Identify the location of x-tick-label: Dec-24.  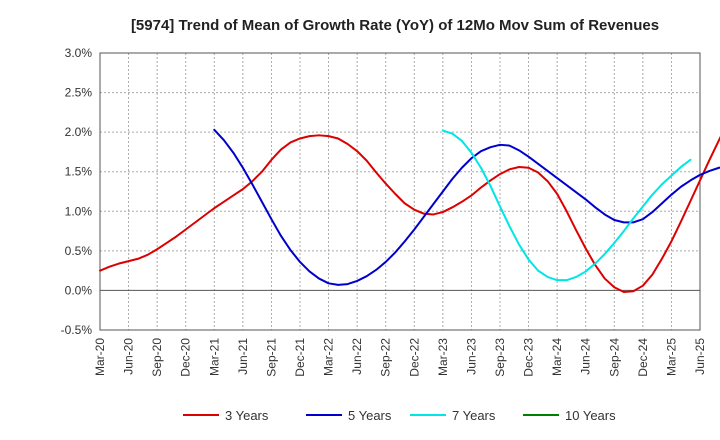
(643, 357).